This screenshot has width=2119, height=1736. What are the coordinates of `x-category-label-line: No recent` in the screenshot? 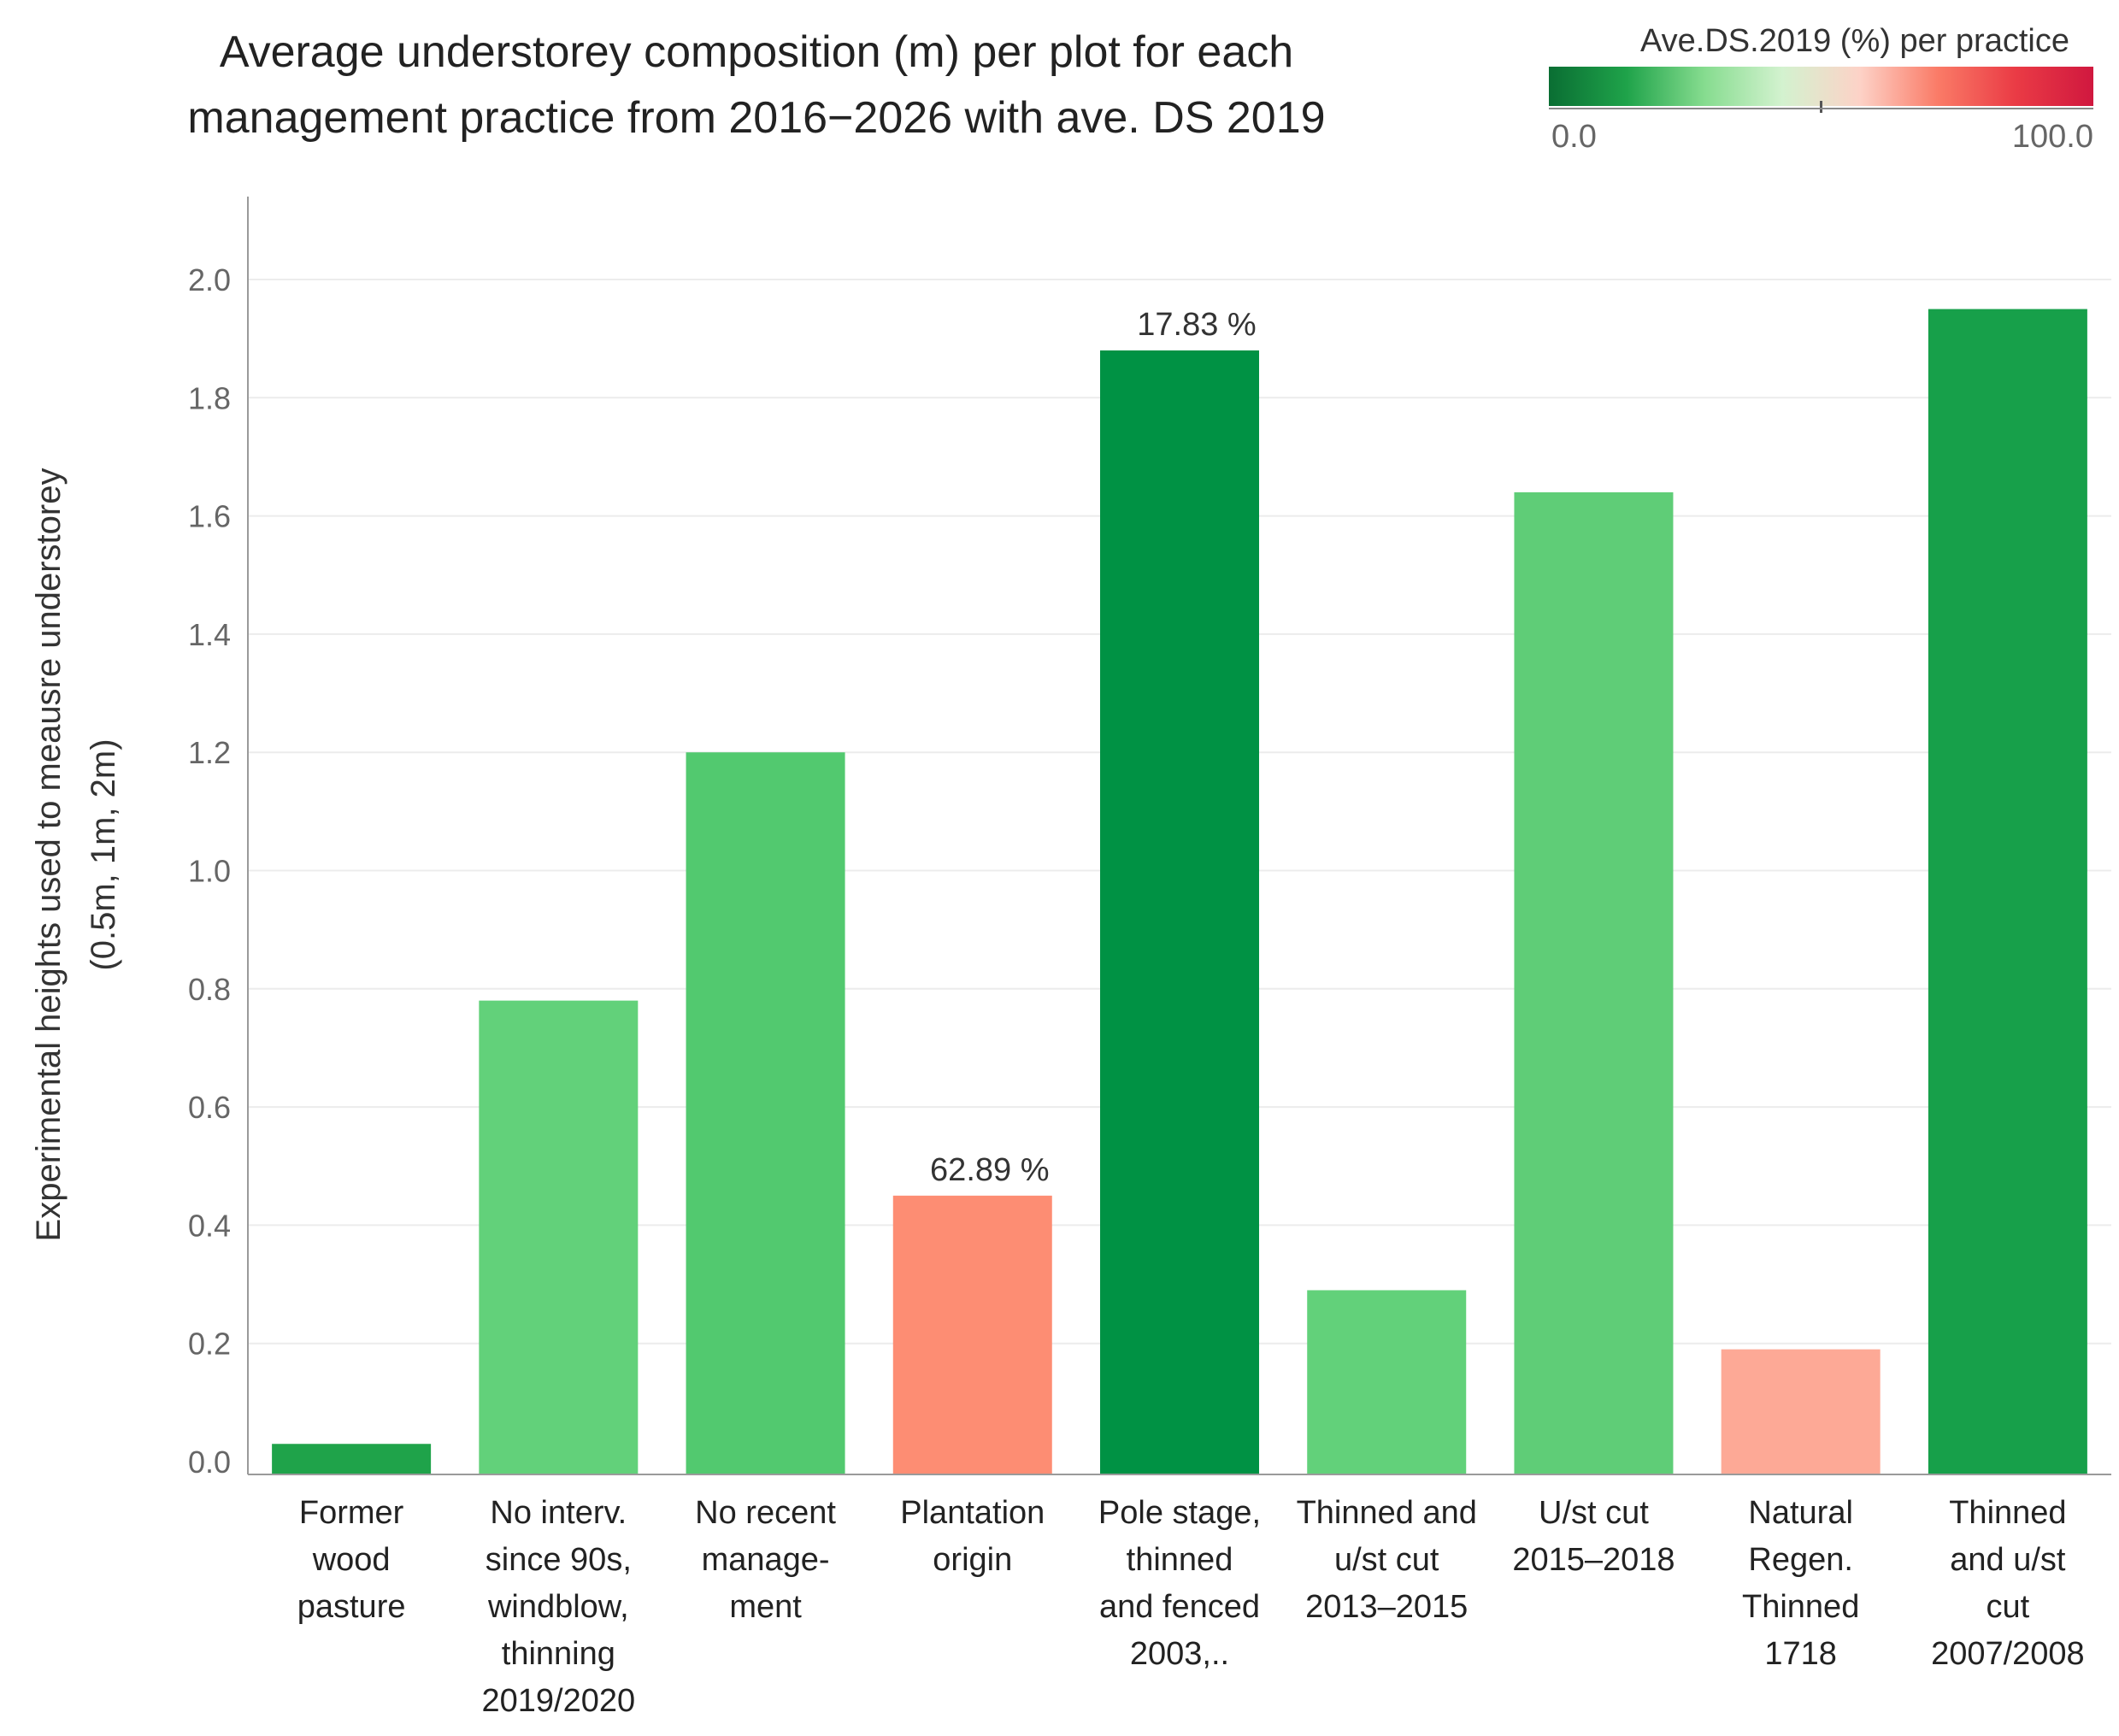 It's located at (766, 1513).